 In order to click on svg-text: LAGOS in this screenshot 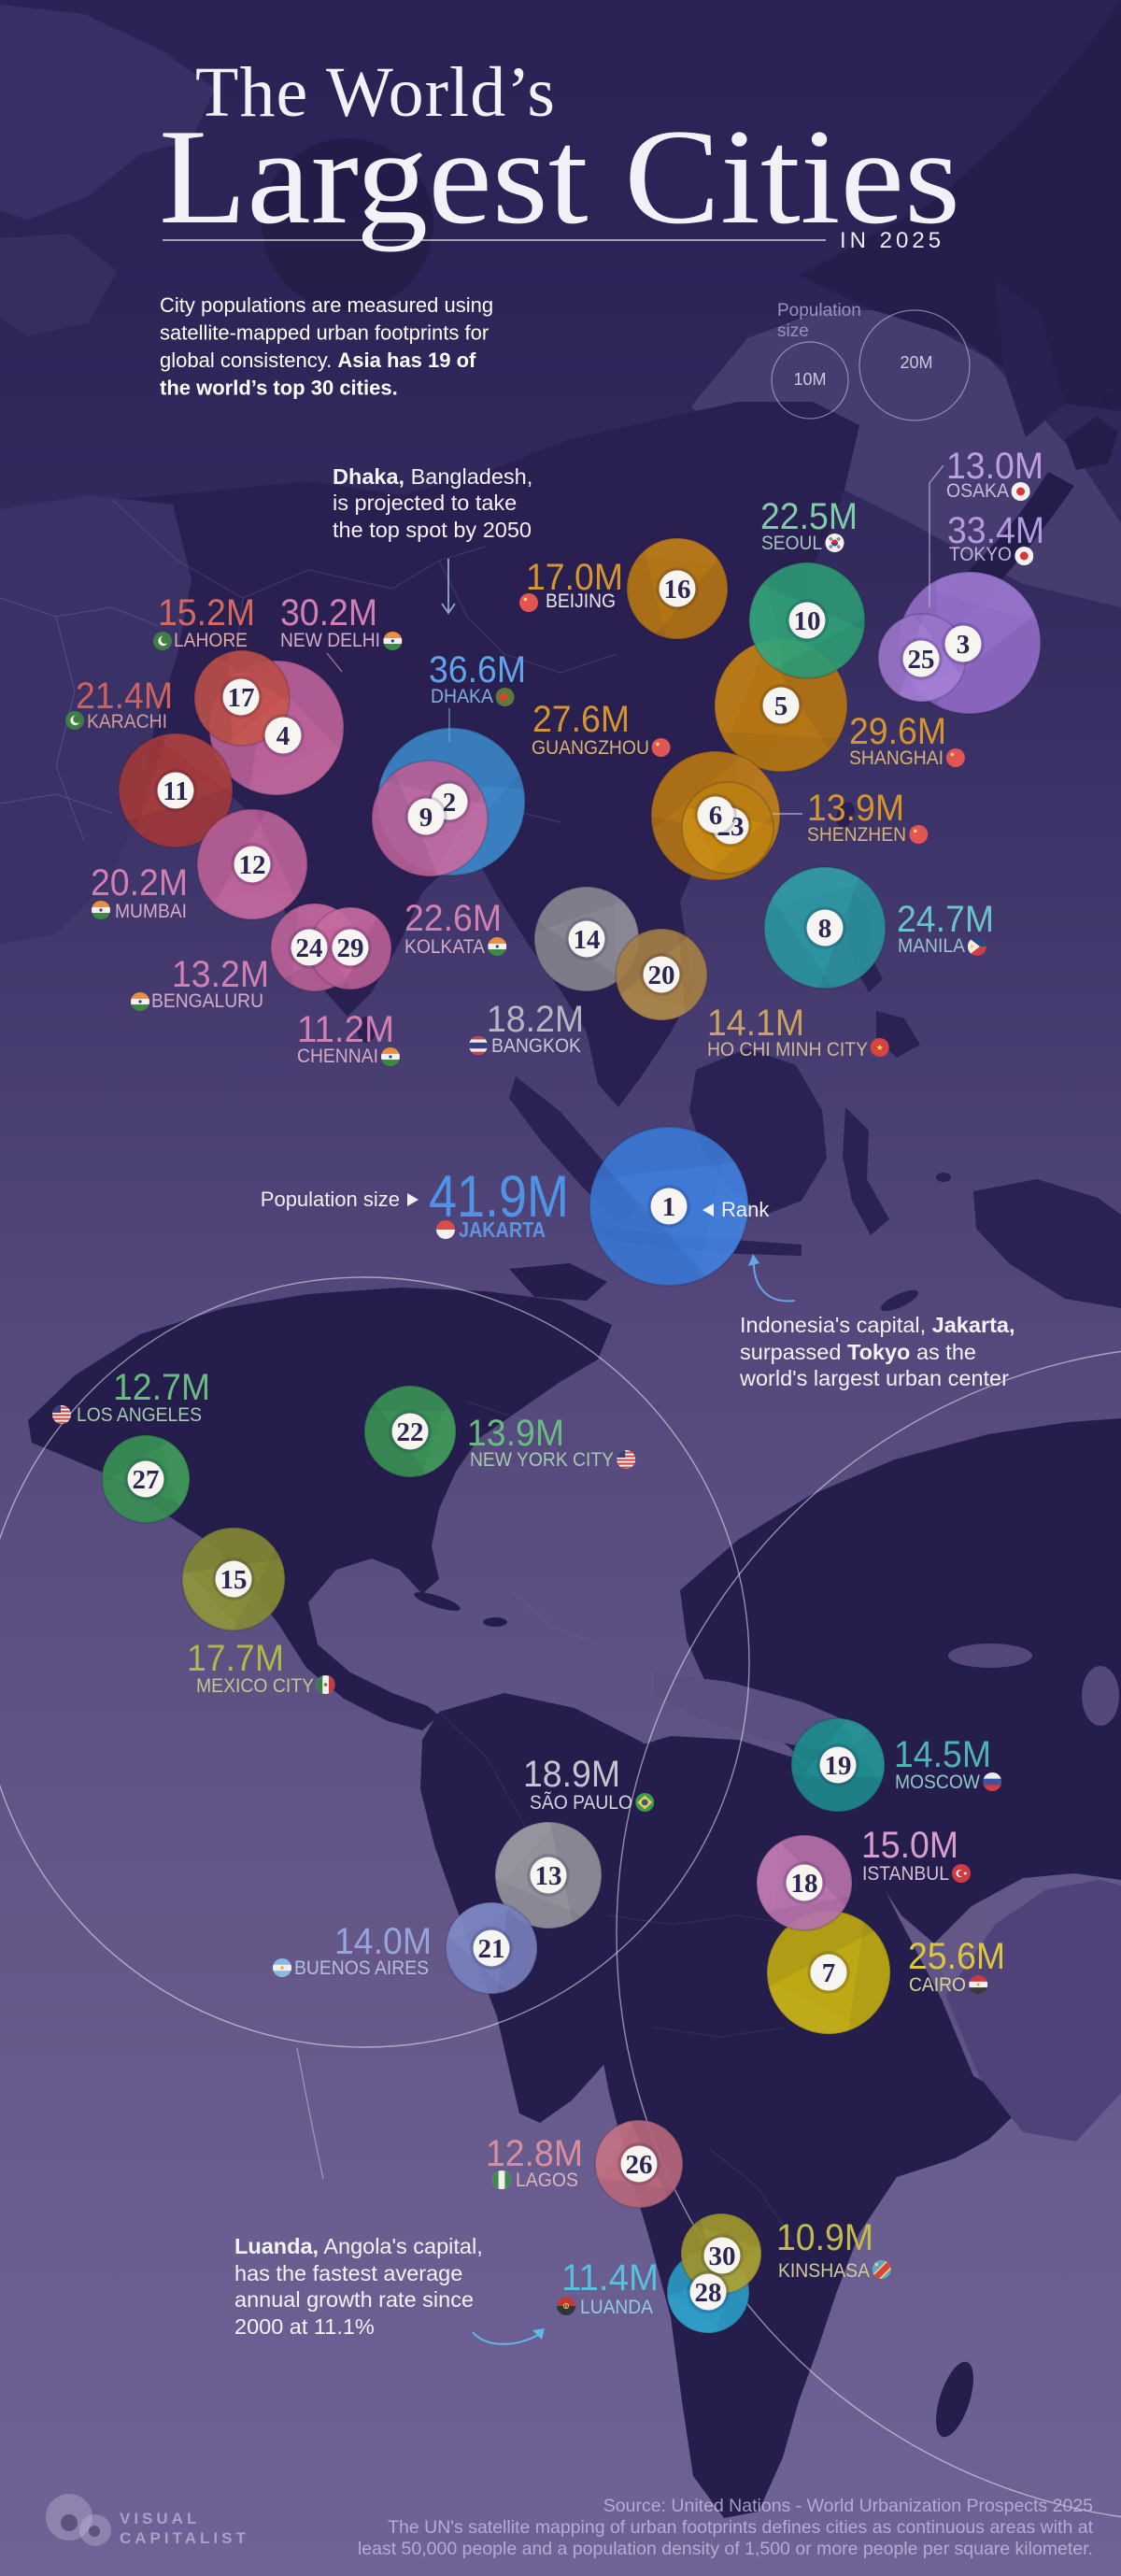, I will do `click(547, 2180)`.